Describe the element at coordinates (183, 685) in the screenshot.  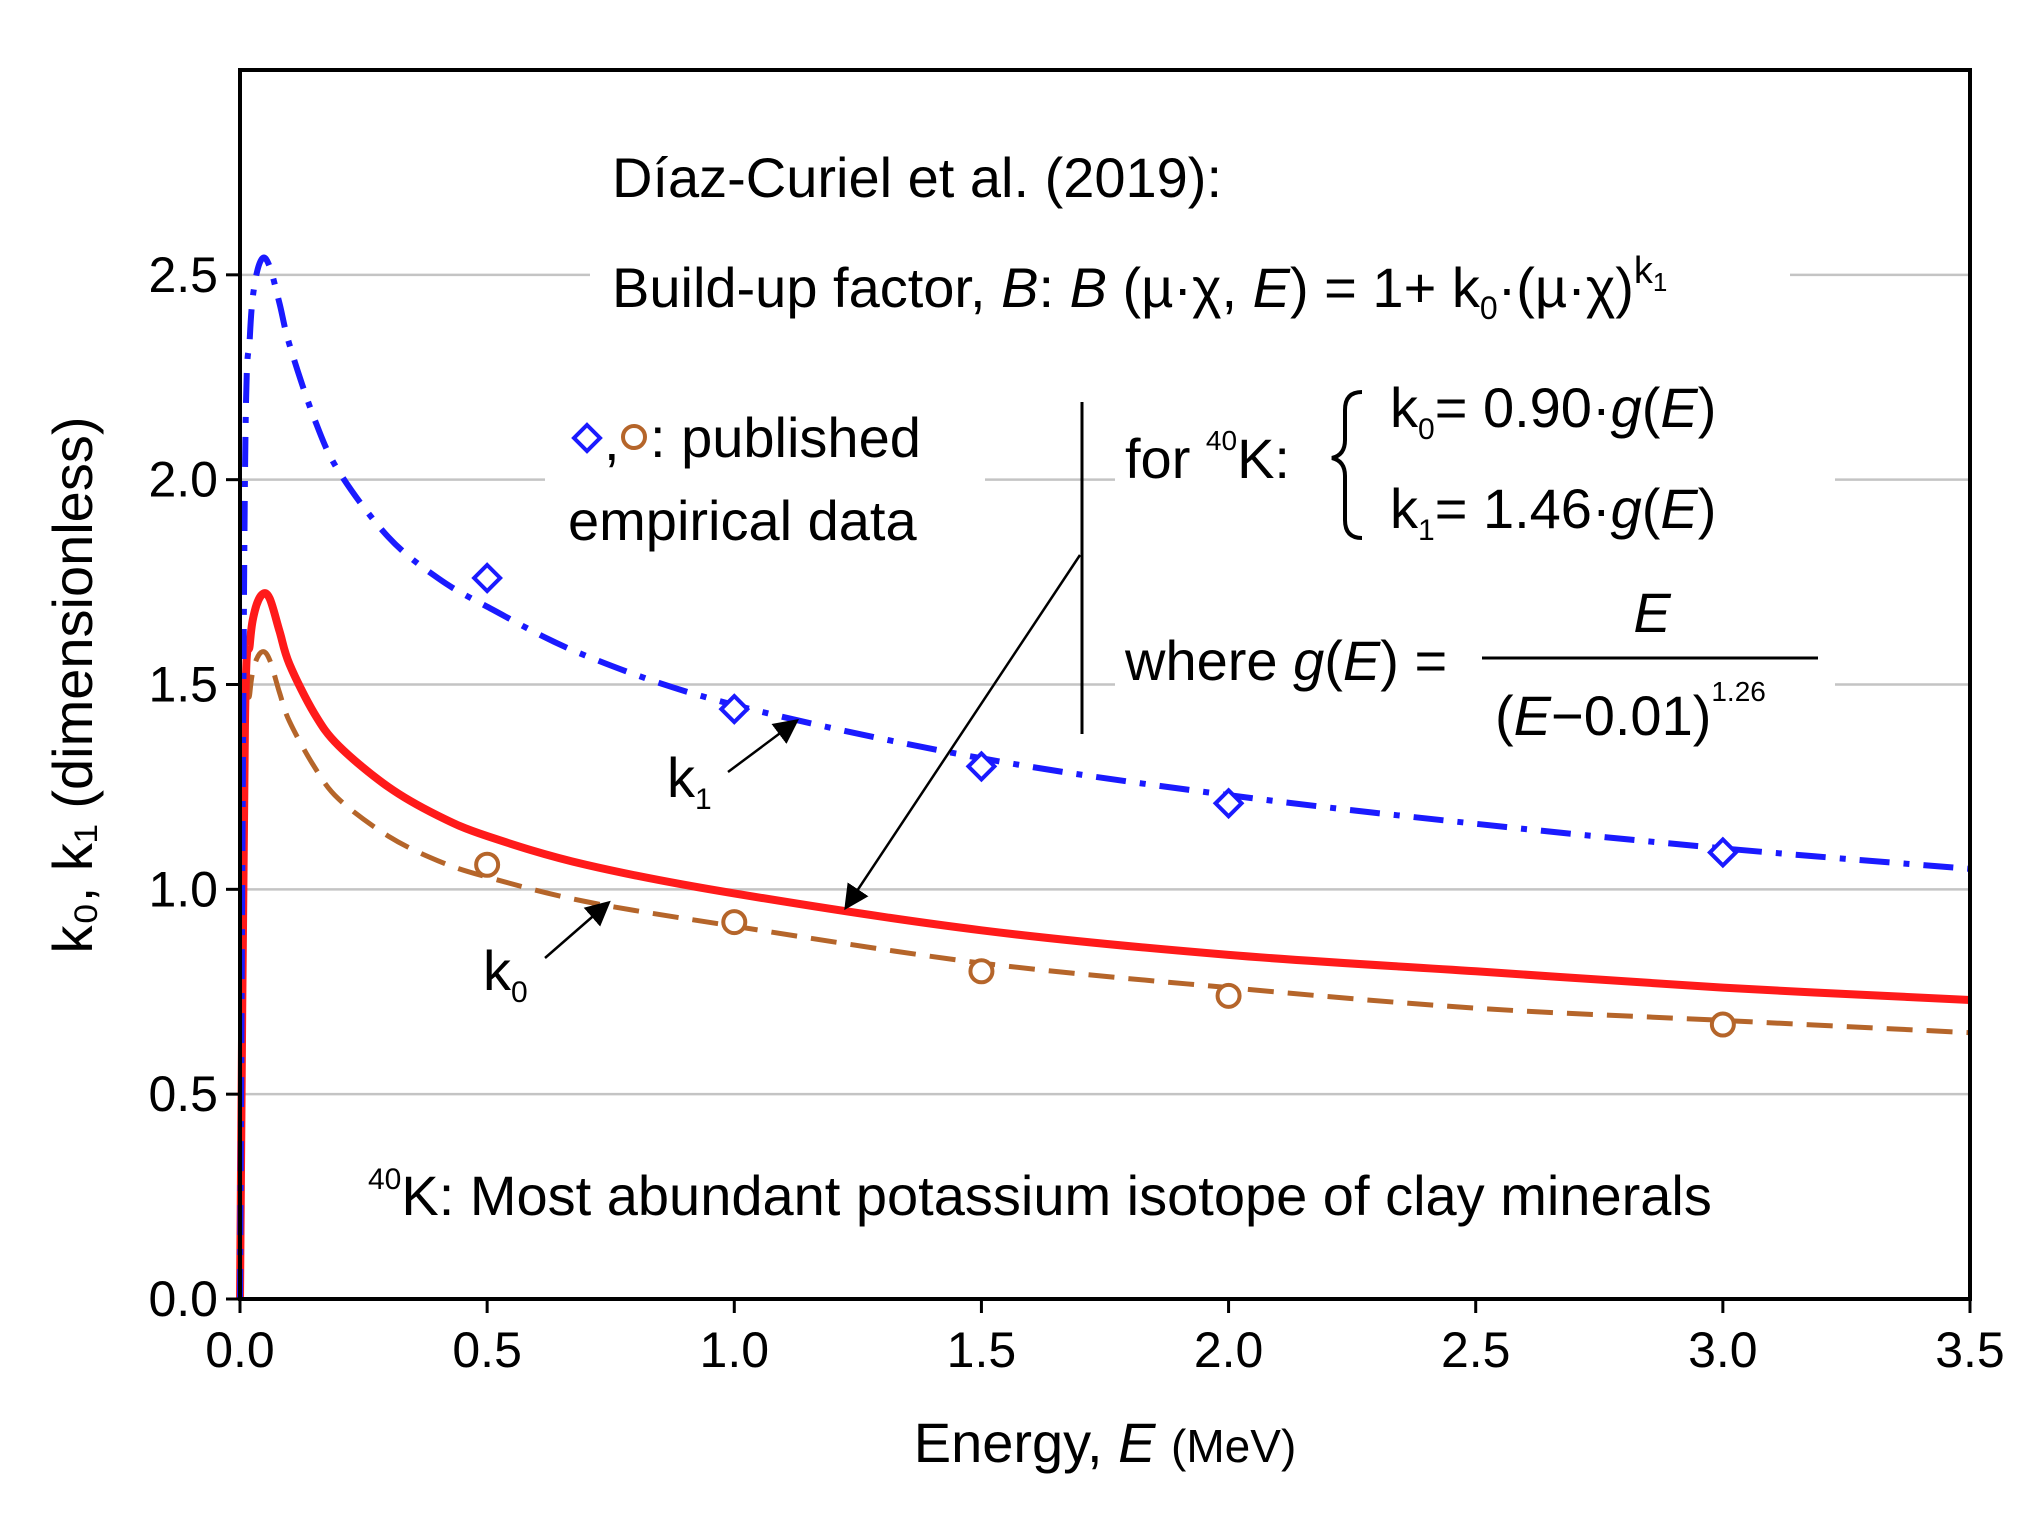
I see `y-tick-label: 1.5` at that location.